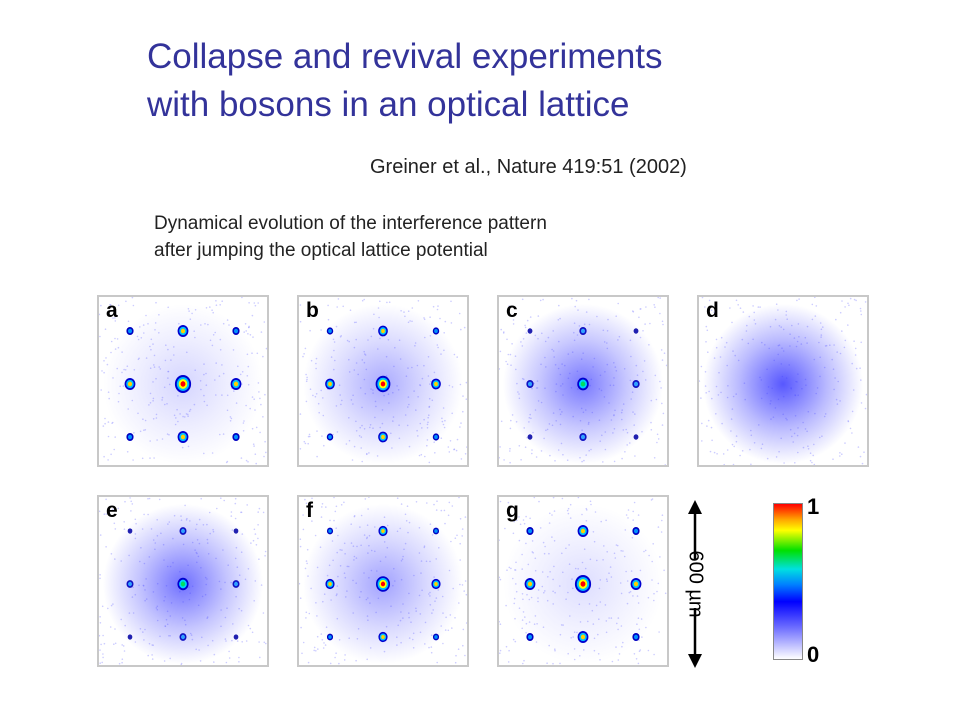 The width and height of the screenshot is (960, 720). What do you see at coordinates (695, 584) in the screenshot?
I see `scale-bar-label: 600 µm` at bounding box center [695, 584].